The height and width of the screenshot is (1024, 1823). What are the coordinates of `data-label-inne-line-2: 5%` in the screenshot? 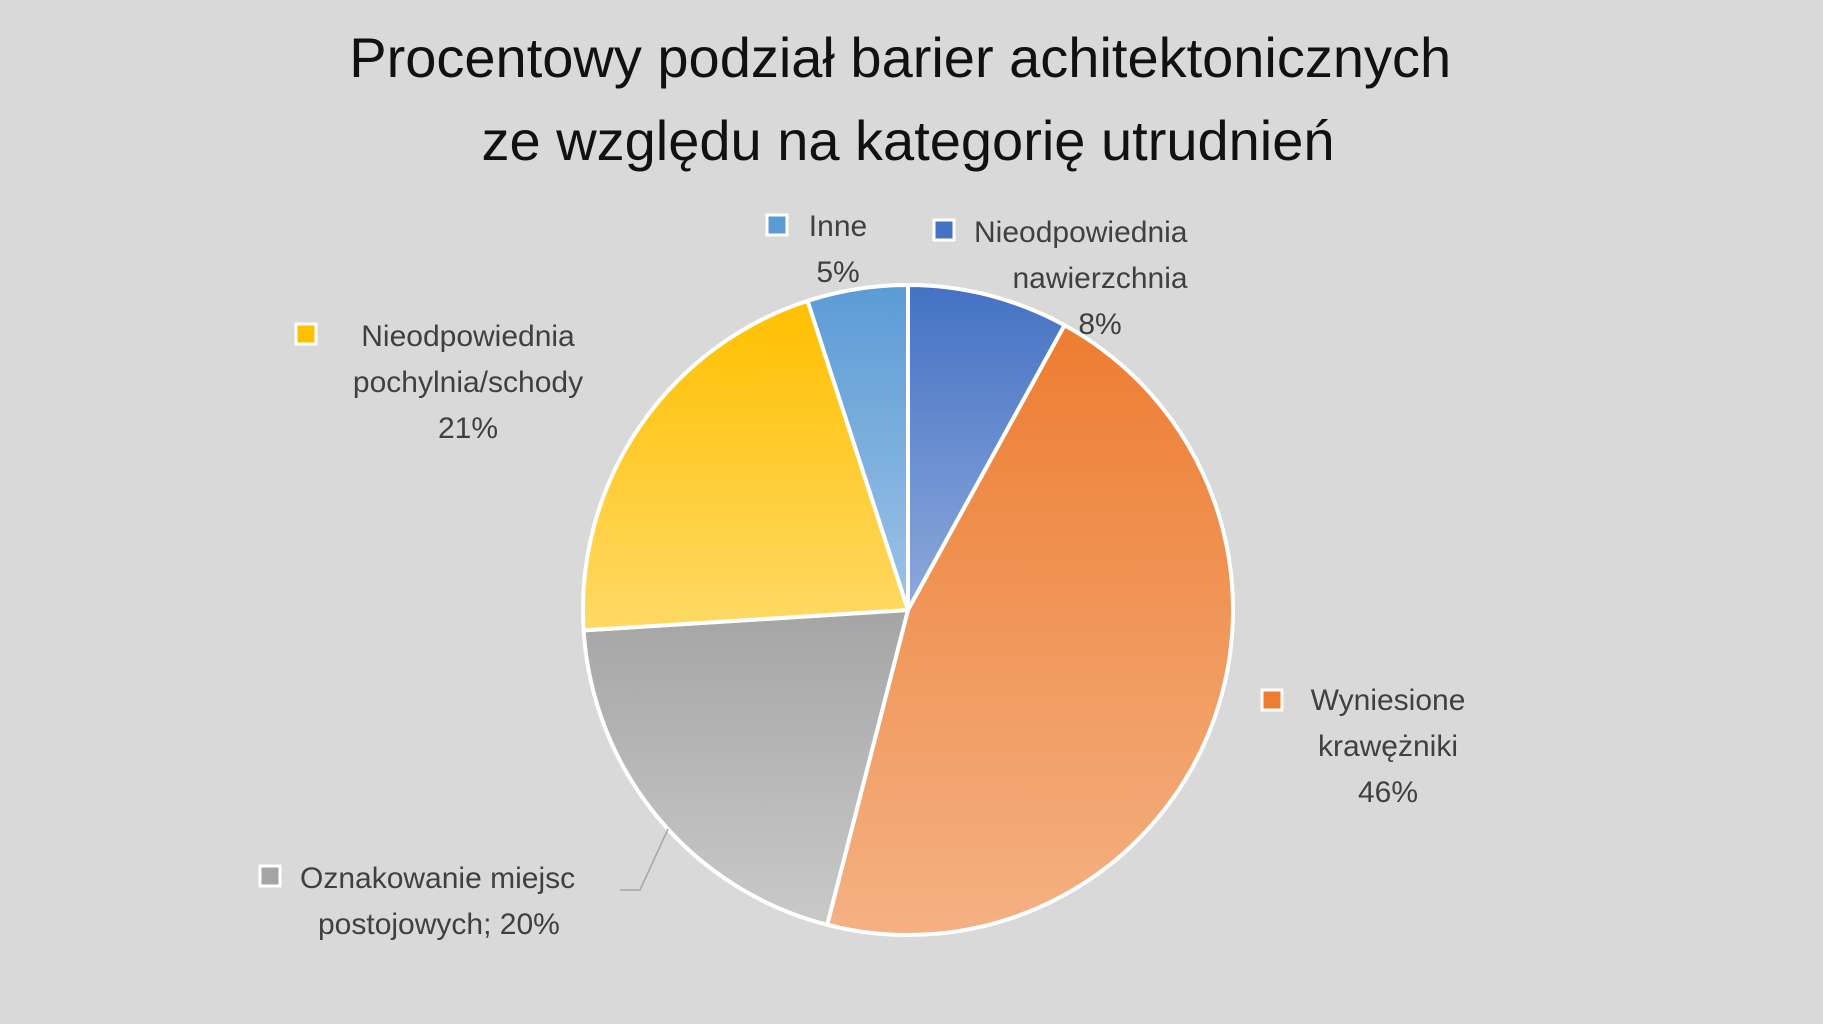 It's located at (837, 272).